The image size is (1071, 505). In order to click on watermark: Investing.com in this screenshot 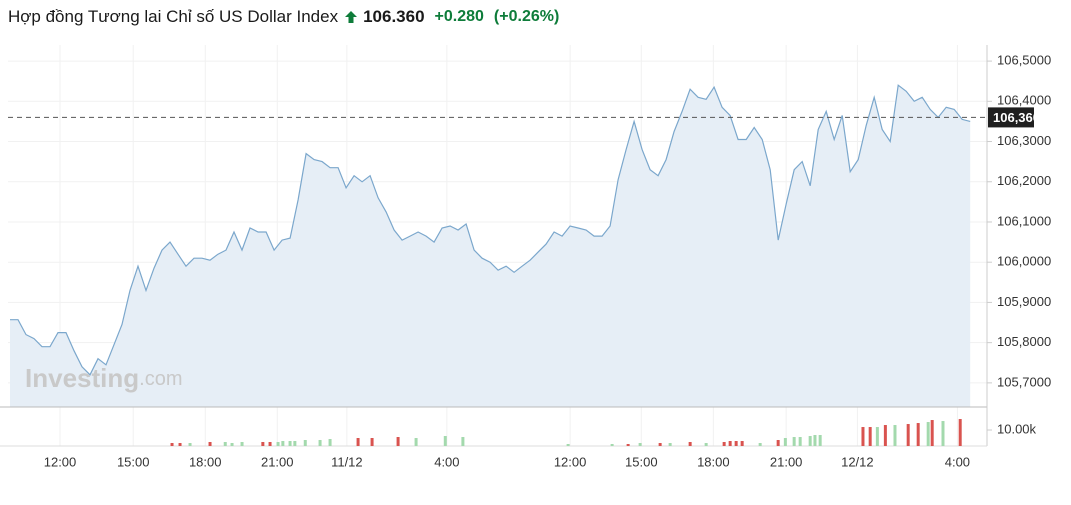, I will do `click(103, 378)`.